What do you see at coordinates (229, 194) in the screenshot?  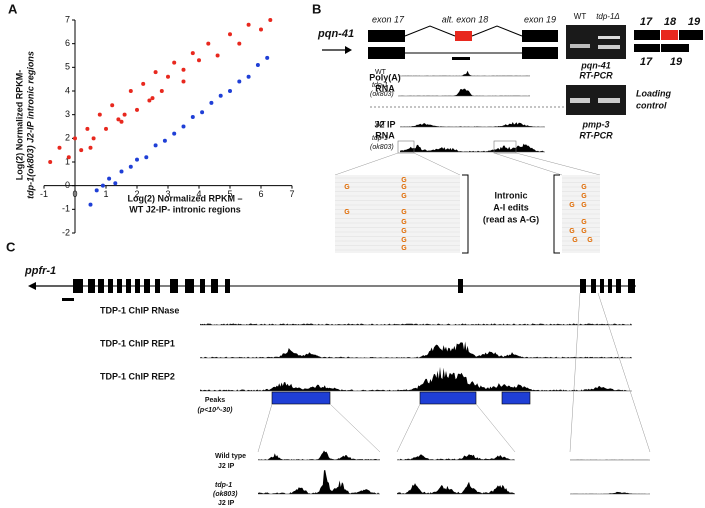 I see `x-tick-label: 5` at bounding box center [229, 194].